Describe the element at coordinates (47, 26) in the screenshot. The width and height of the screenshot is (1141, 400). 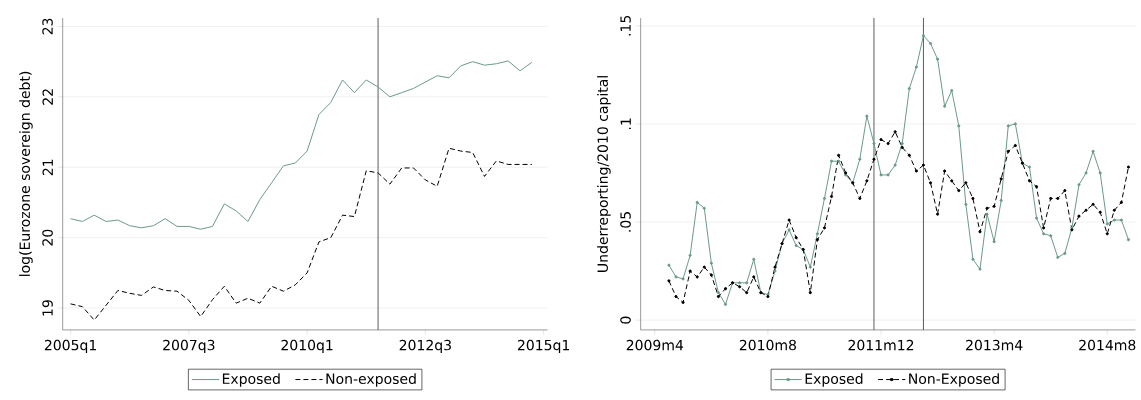
I see `y-tick-label: 23` at that location.